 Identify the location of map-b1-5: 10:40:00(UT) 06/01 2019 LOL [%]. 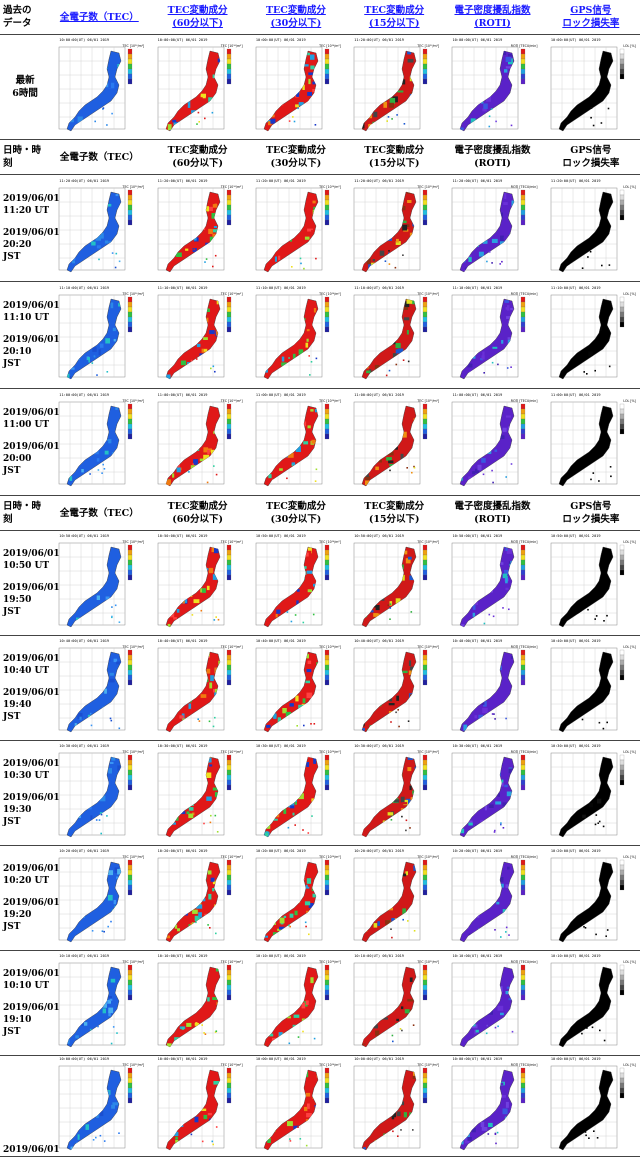
(591, 688).